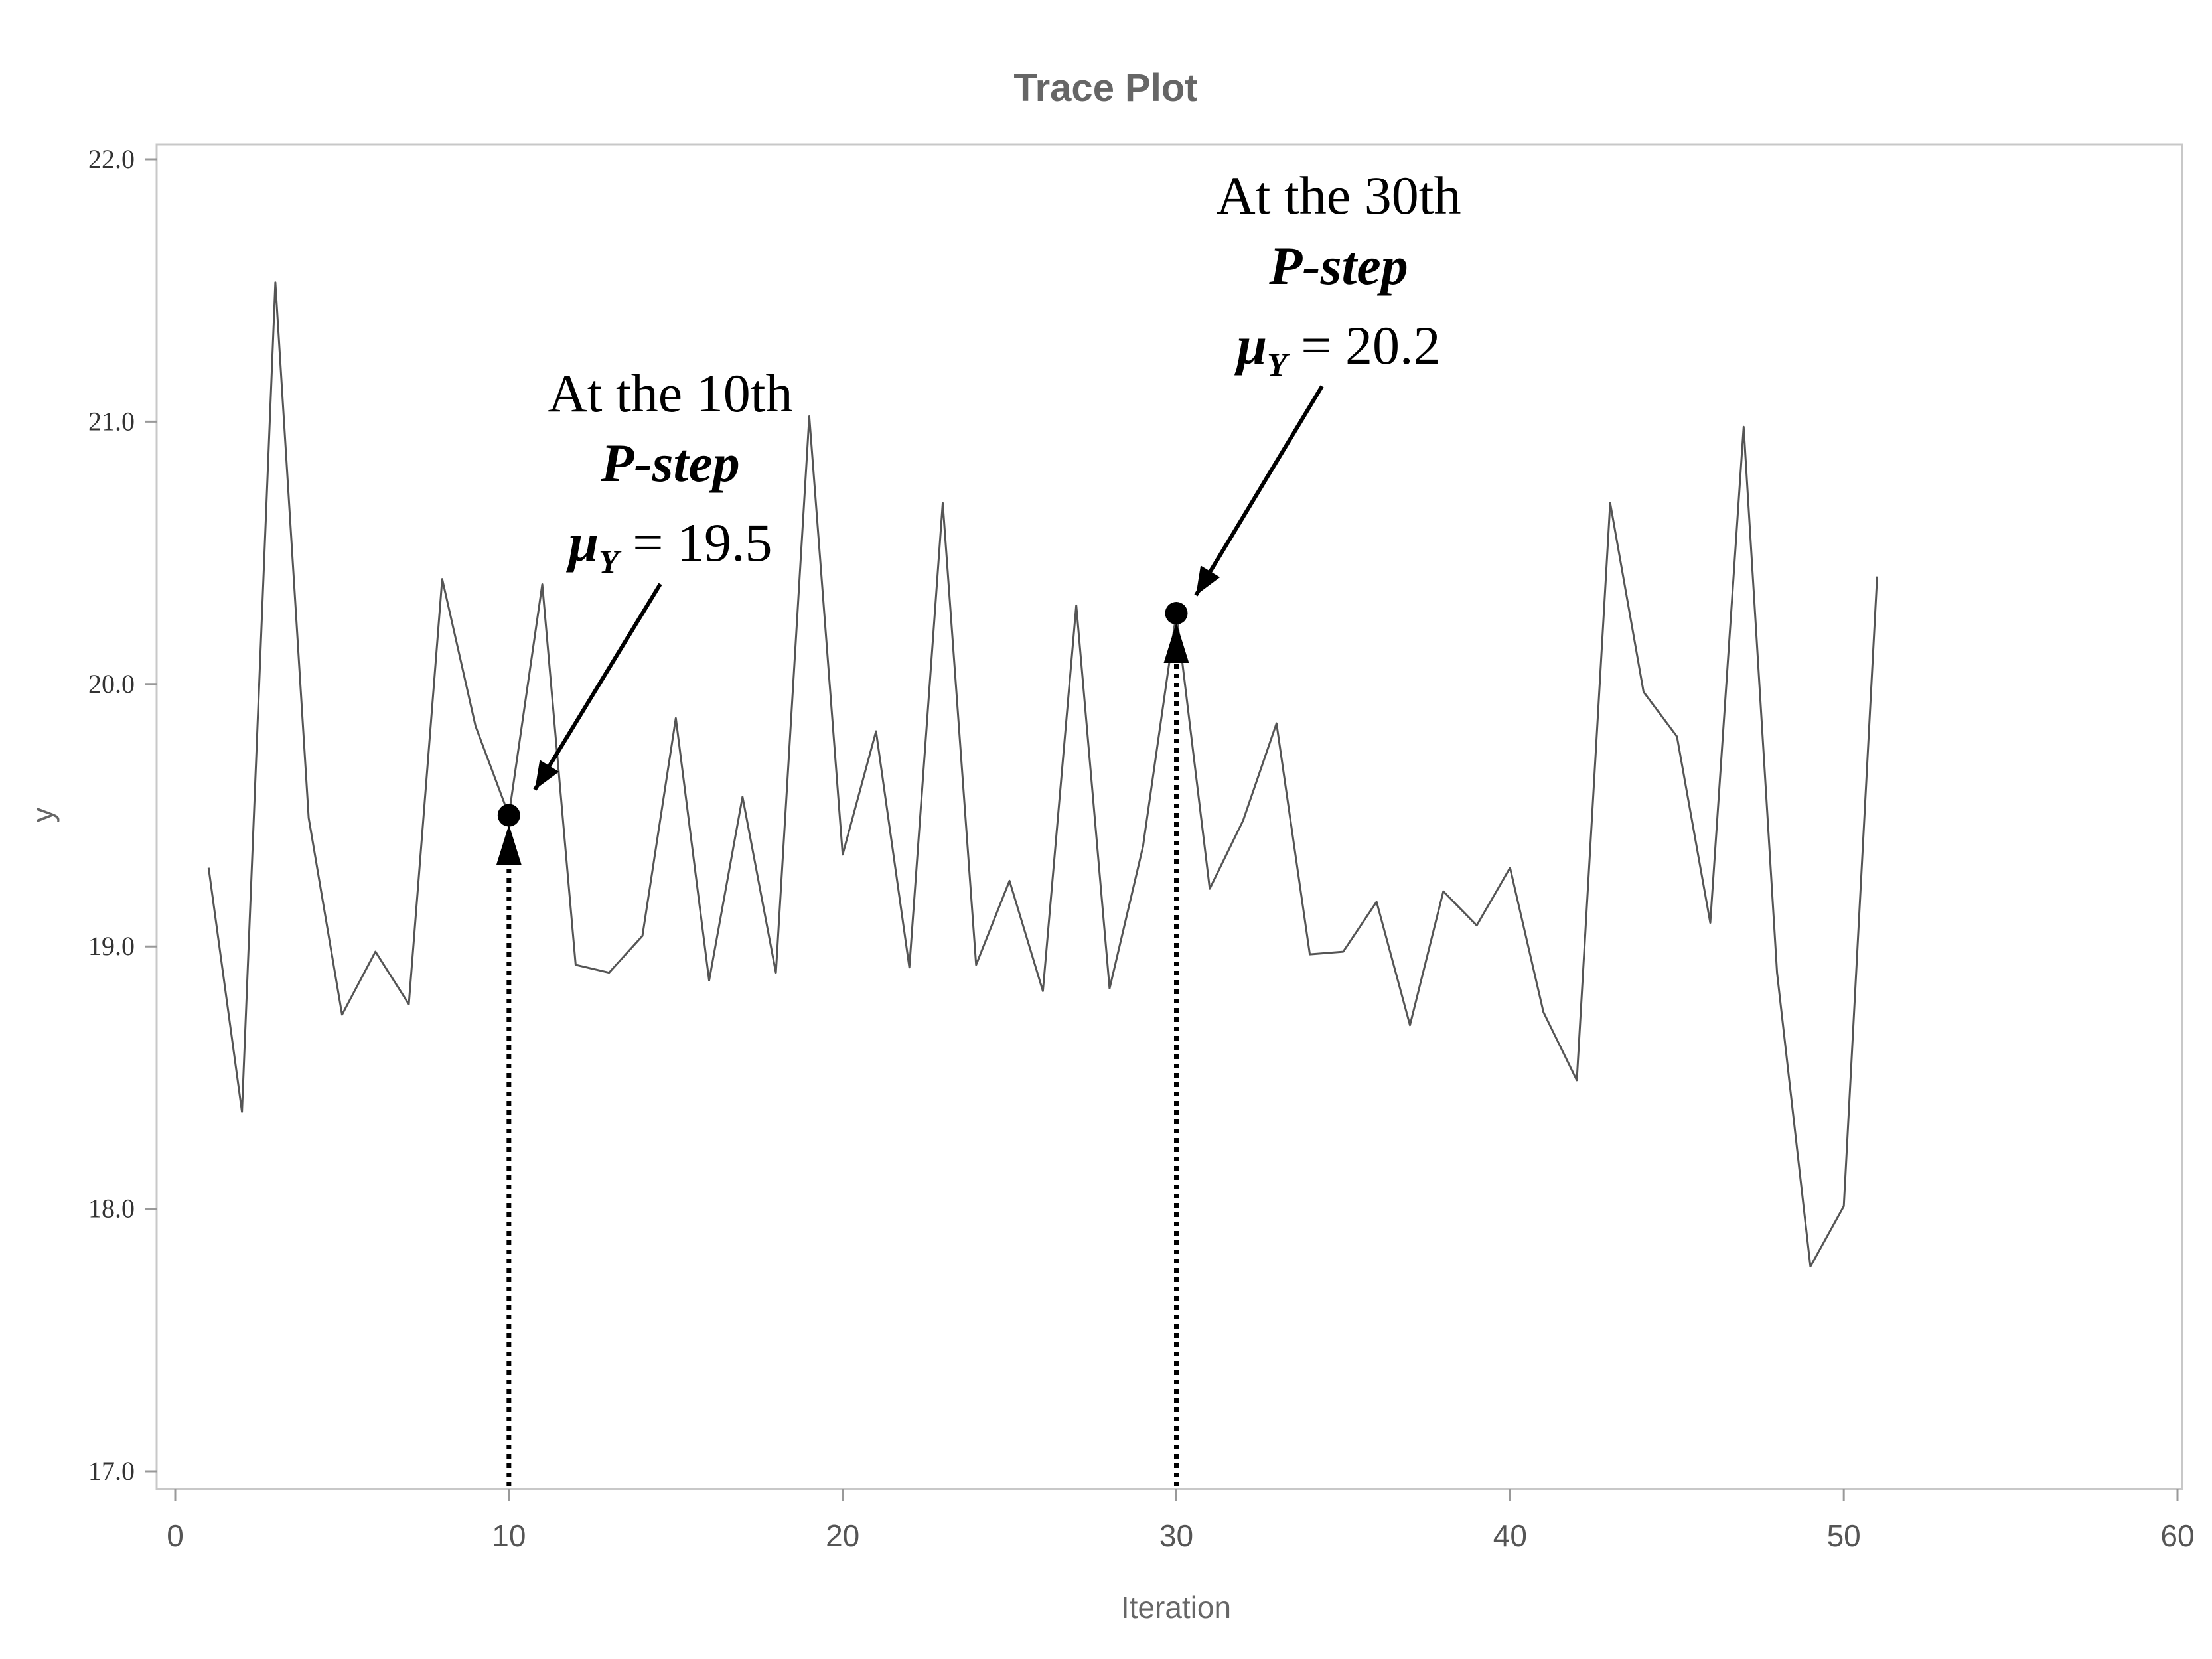 The width and height of the screenshot is (2212, 1659). I want to click on y-tick-label: 22.0, so click(112, 159).